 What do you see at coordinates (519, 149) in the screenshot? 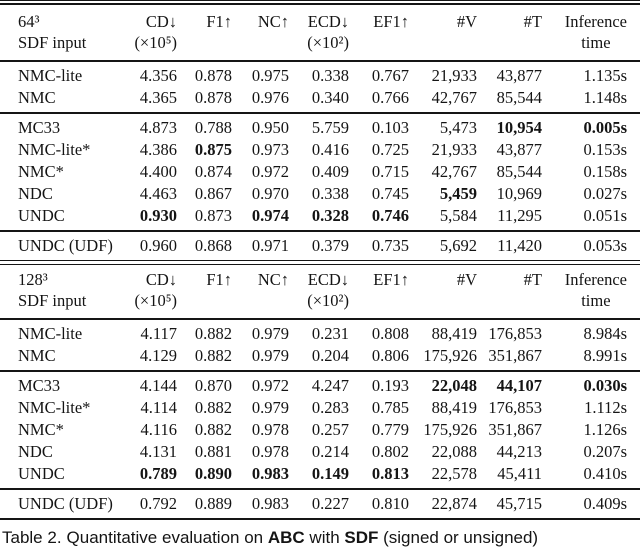
I see `cell-num-t: 43,877` at bounding box center [519, 149].